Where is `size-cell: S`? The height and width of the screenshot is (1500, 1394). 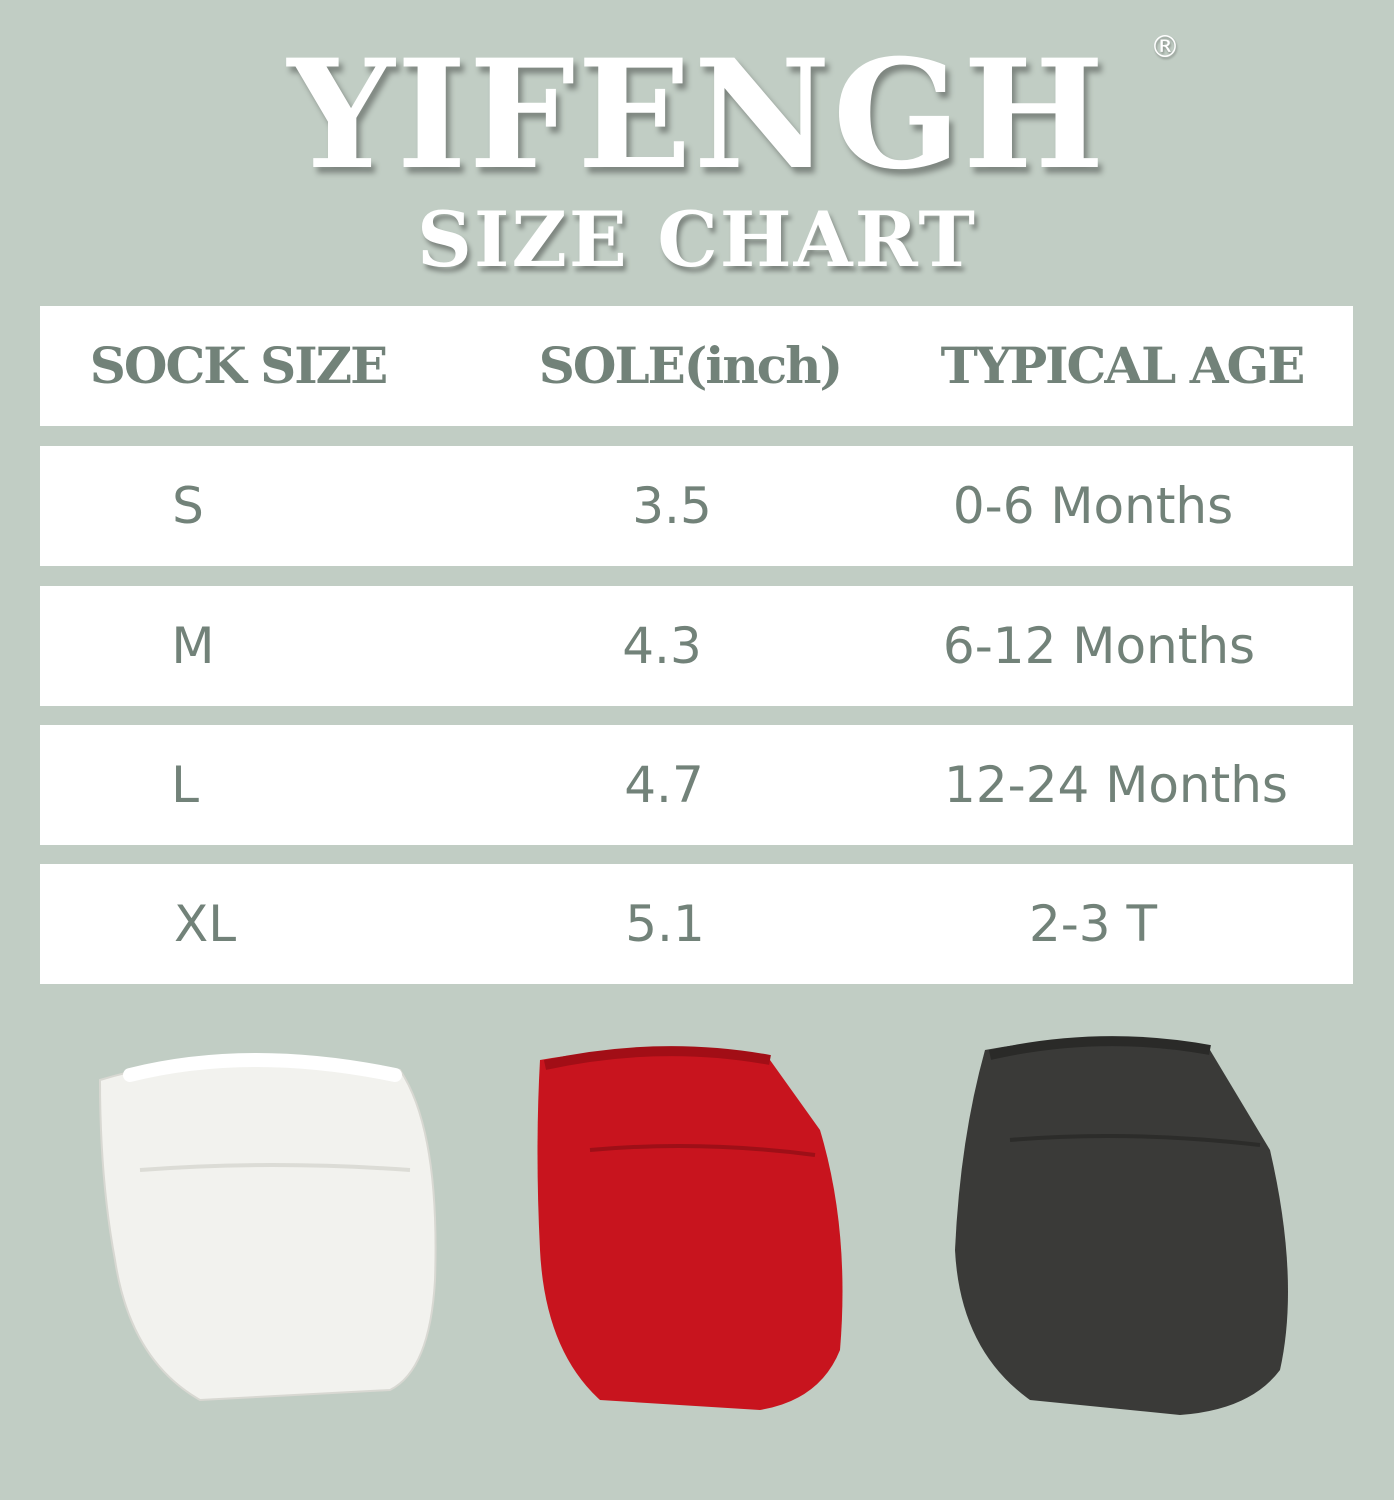
size-cell: S is located at coordinates (188, 506).